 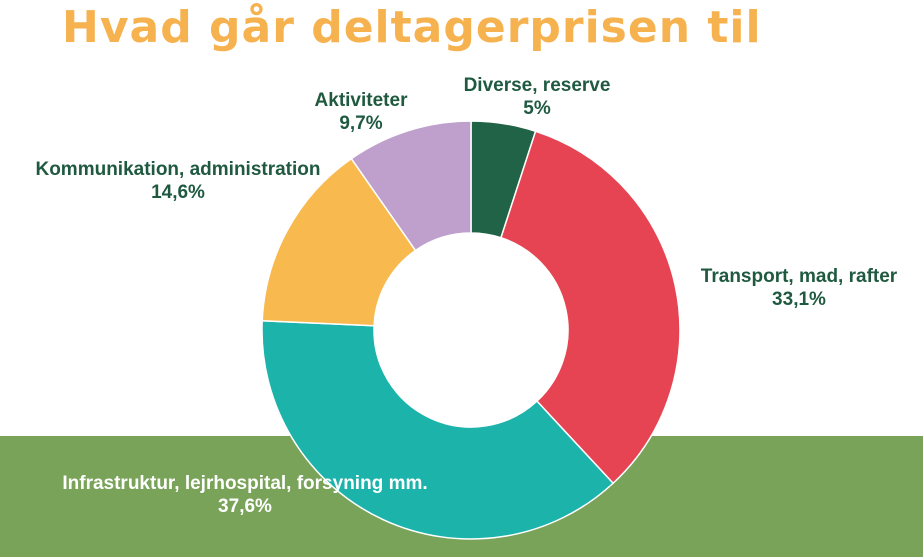 What do you see at coordinates (178, 169) in the screenshot?
I see `label-kommunikation-name: Kommunikation, administration` at bounding box center [178, 169].